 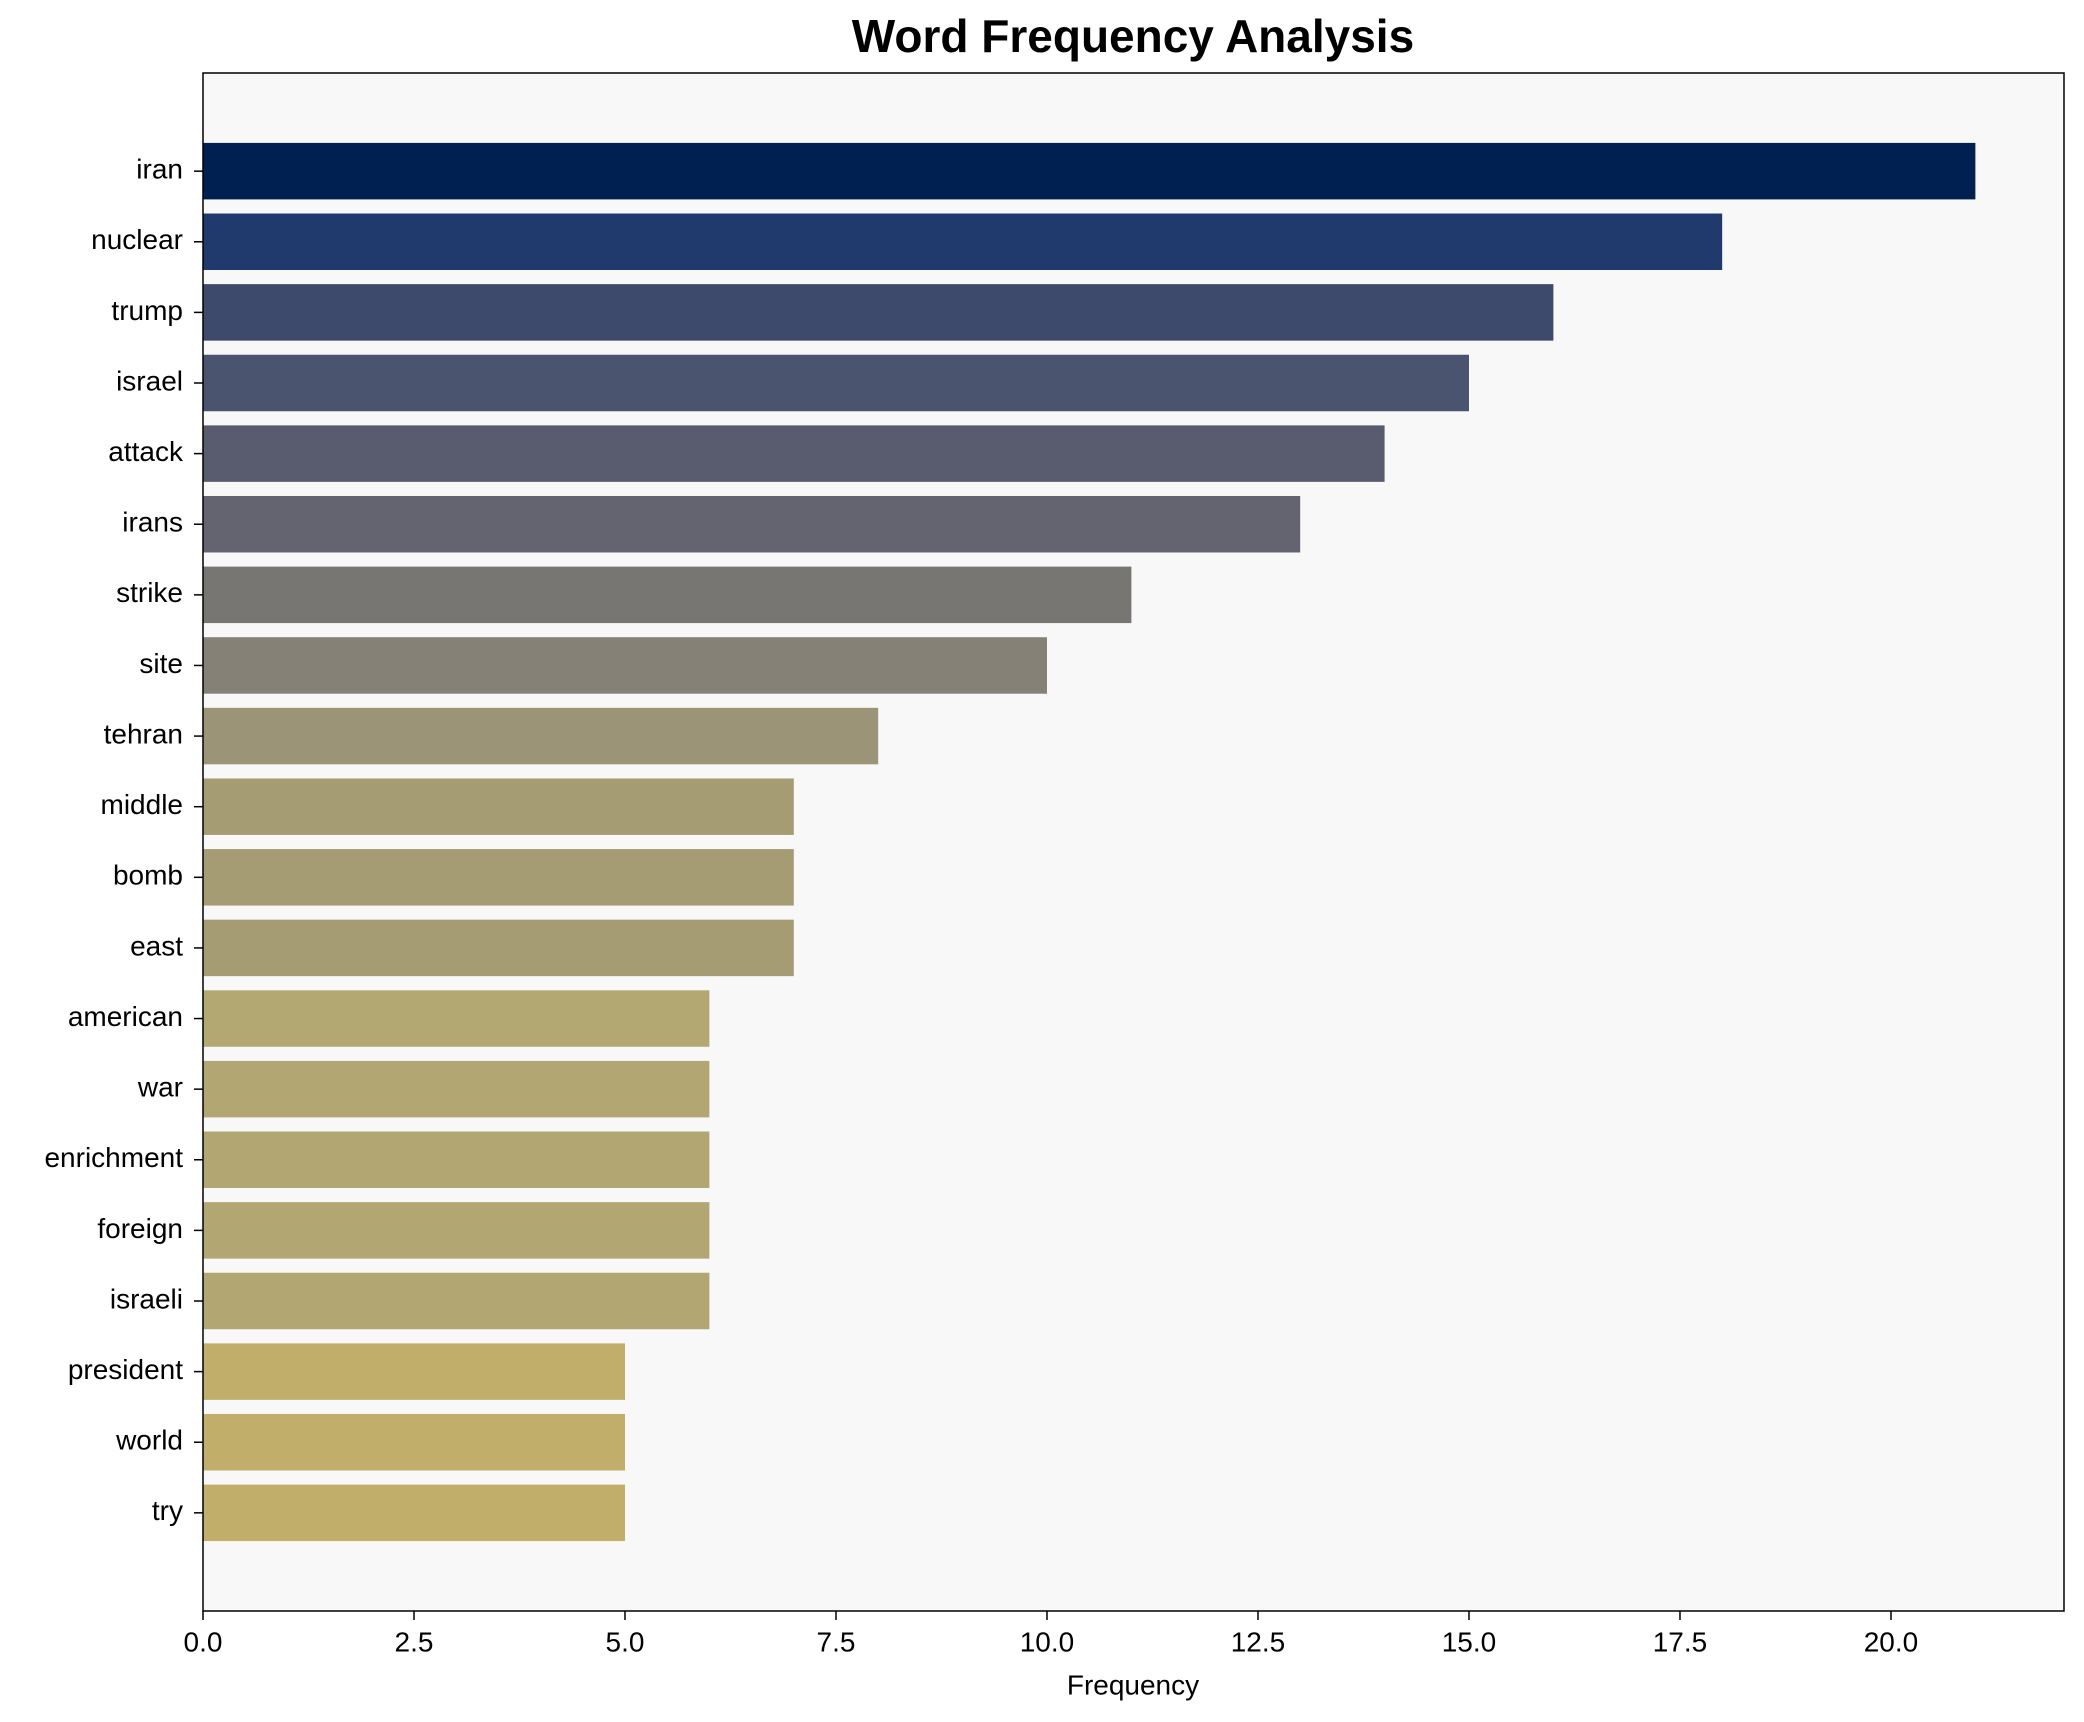 What do you see at coordinates (149, 1440) in the screenshot?
I see `y-tick-label: world` at bounding box center [149, 1440].